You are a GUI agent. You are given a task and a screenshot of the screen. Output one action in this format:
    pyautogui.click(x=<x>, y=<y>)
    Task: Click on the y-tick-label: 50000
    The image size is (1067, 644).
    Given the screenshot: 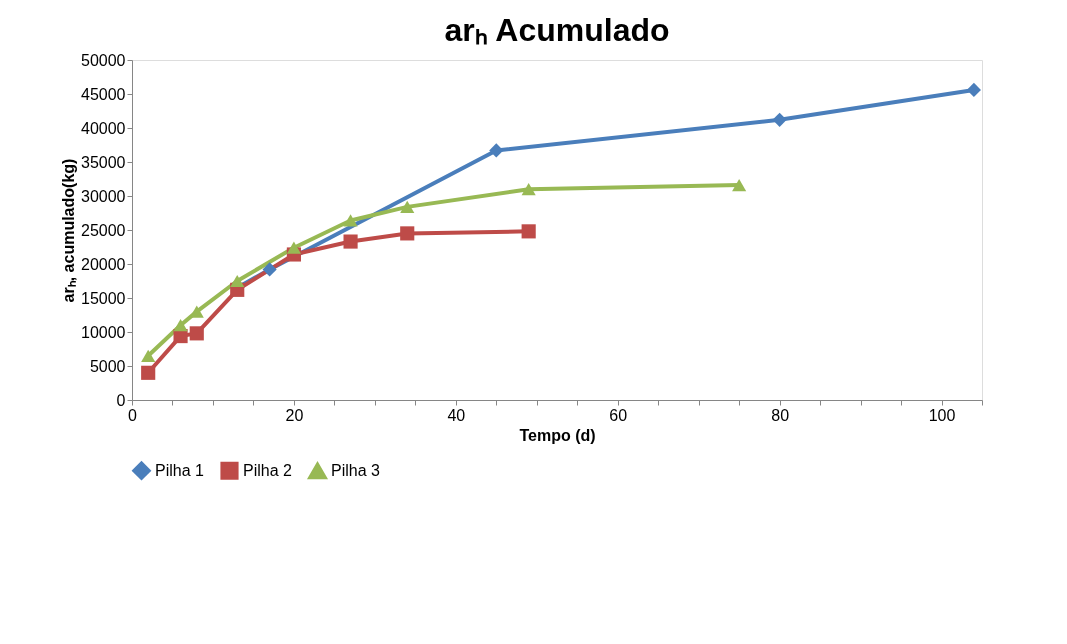 What is the action you would take?
    pyautogui.click(x=103, y=60)
    